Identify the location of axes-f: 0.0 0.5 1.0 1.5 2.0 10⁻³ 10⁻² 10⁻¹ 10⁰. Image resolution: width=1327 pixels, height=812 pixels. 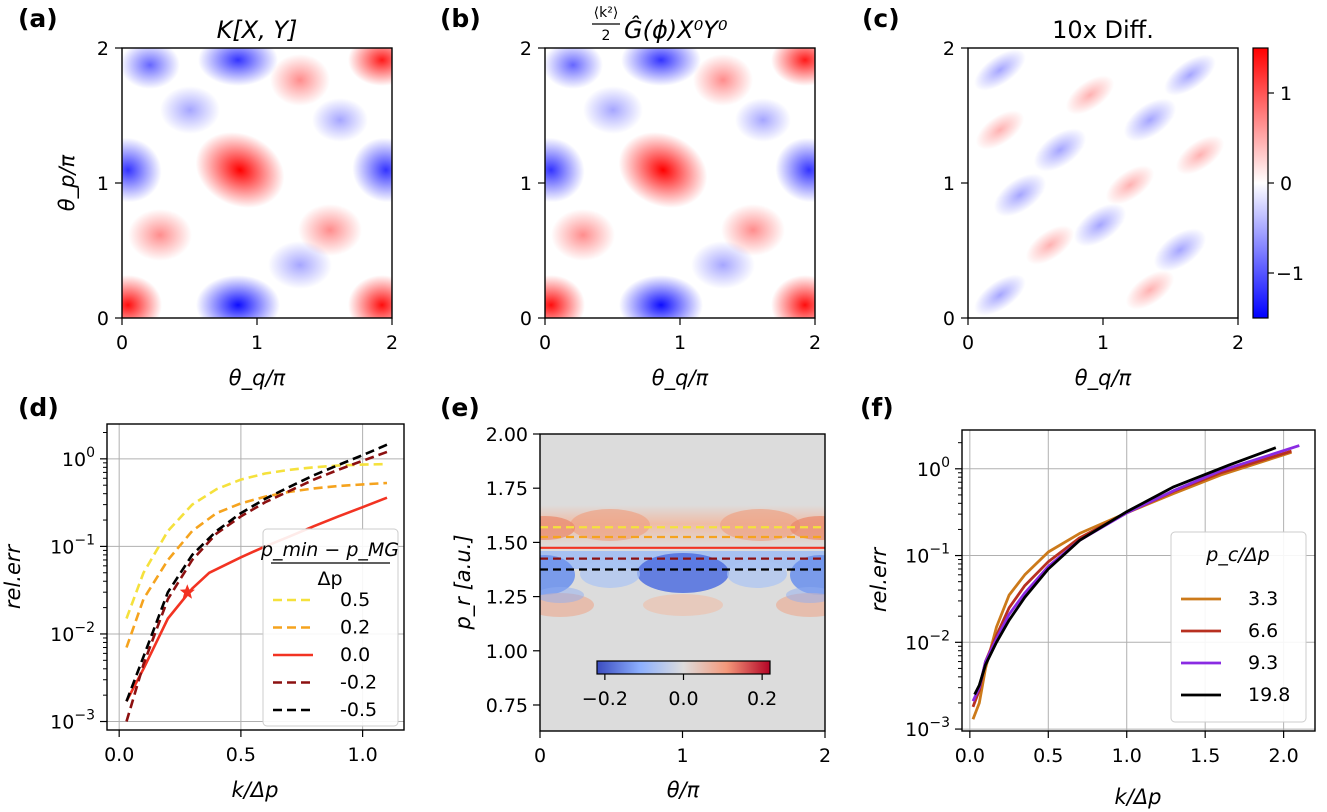
(1102, 604).